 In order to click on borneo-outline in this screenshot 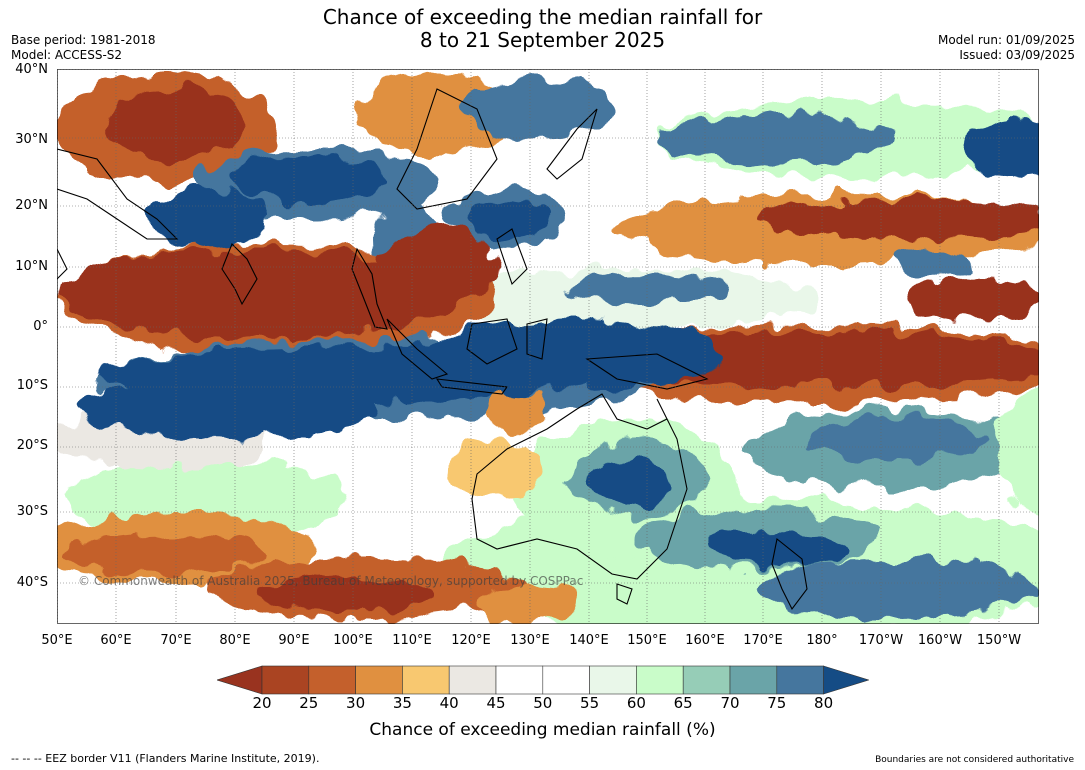, I will do `click(492, 341)`.